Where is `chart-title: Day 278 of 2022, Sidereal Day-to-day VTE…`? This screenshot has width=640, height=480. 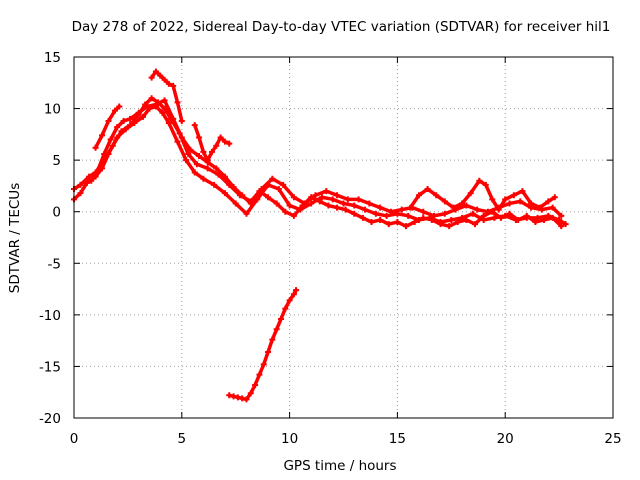
chart-title: Day 278 of 2022, Sidereal Day-to-day VTE… is located at coordinates (341, 27).